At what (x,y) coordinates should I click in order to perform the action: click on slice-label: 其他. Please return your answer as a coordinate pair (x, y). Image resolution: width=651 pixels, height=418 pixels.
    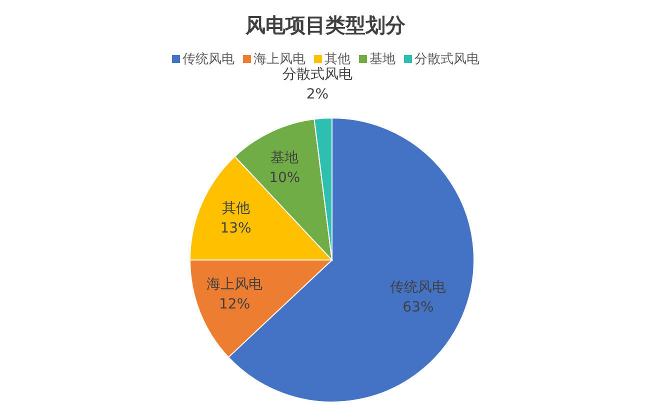
    Looking at the image, I should click on (236, 208).